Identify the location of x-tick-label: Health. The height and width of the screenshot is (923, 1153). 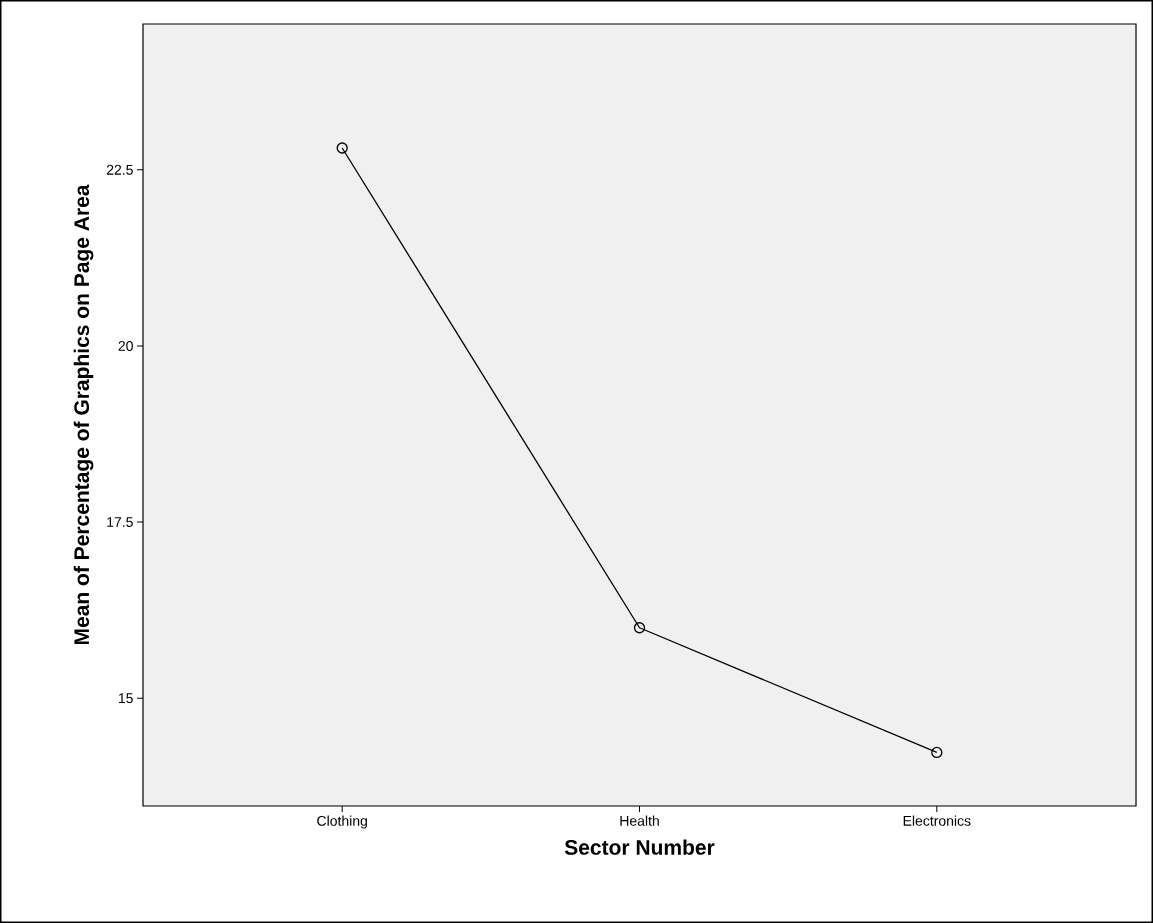
(639, 820).